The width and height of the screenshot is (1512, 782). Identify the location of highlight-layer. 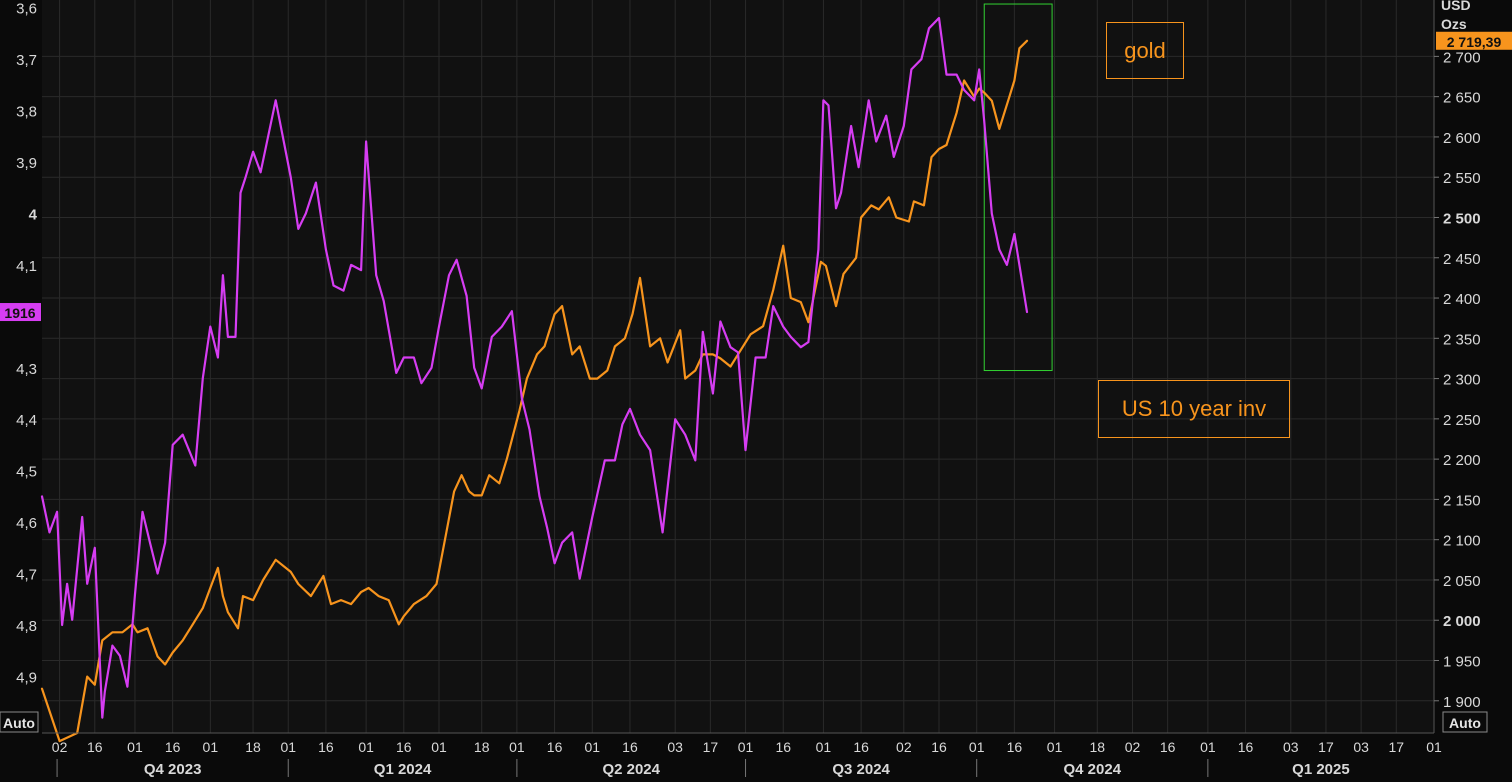
(1018, 187).